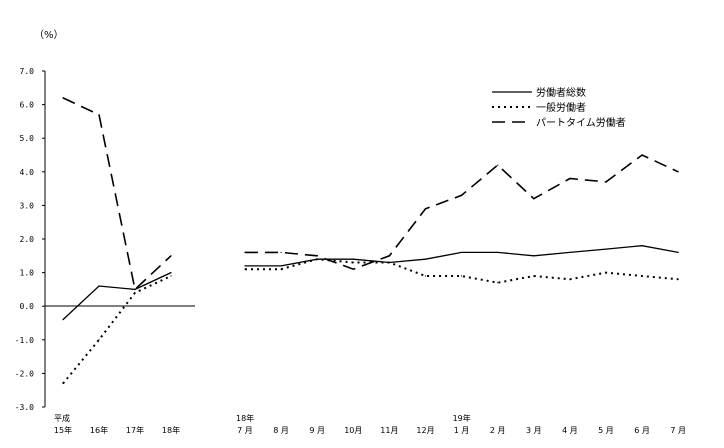 Image resolution: width=724 pixels, height=448 pixels. I want to click on y-tick-label: 1.0, so click(27, 273).